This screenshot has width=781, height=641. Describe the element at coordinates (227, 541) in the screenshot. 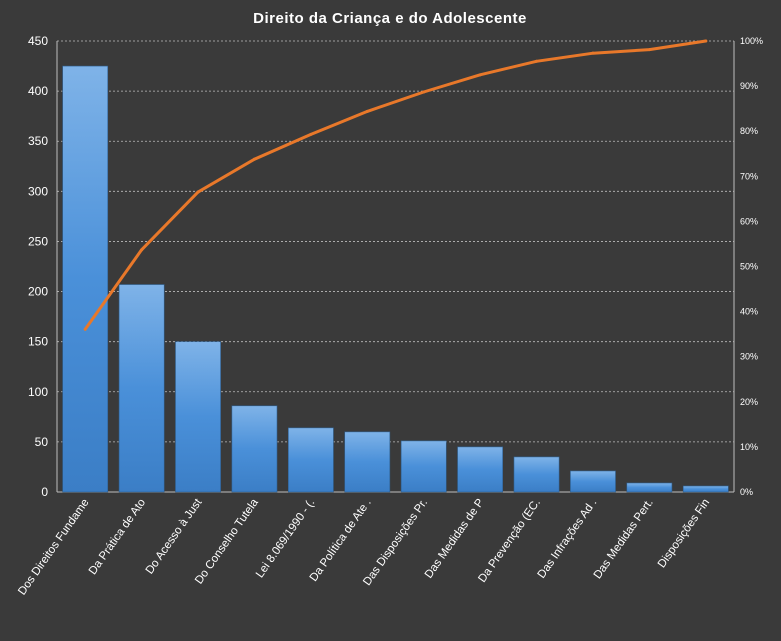

I see `category-label: Do Conselho Tutela` at that location.